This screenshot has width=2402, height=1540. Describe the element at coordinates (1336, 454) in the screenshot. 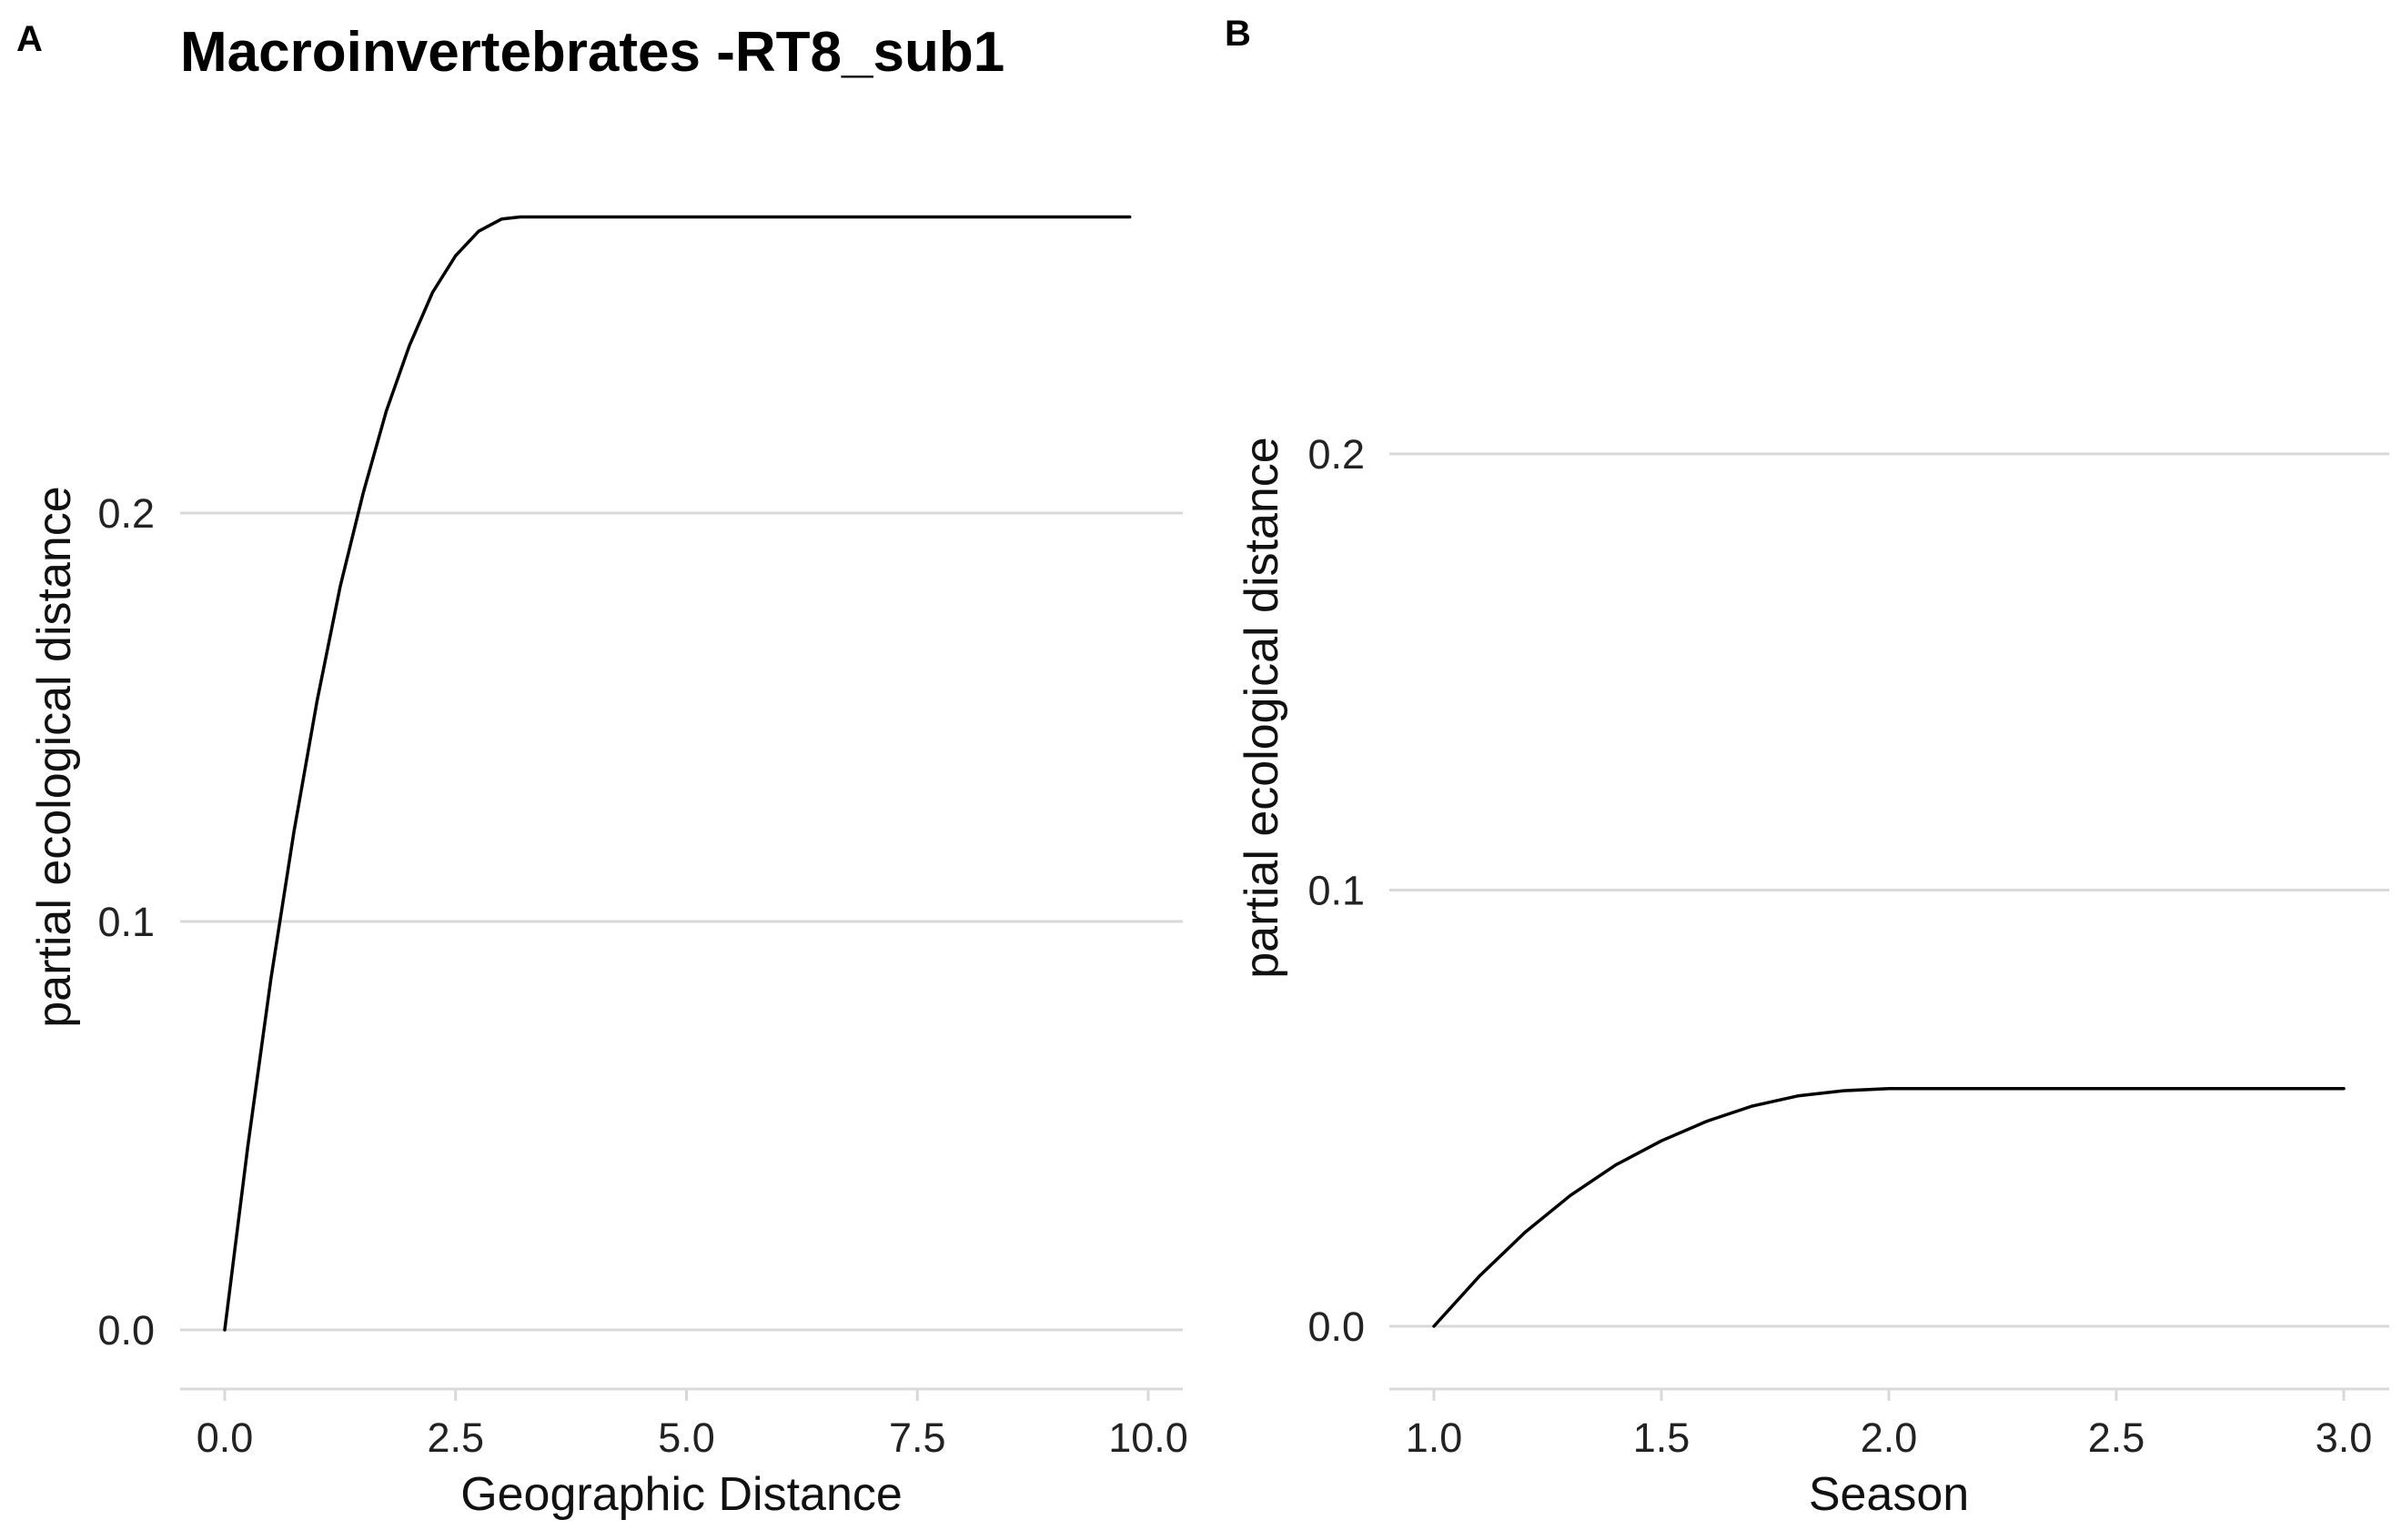

I see `panel-b-y-tick-label: 0.2` at that location.